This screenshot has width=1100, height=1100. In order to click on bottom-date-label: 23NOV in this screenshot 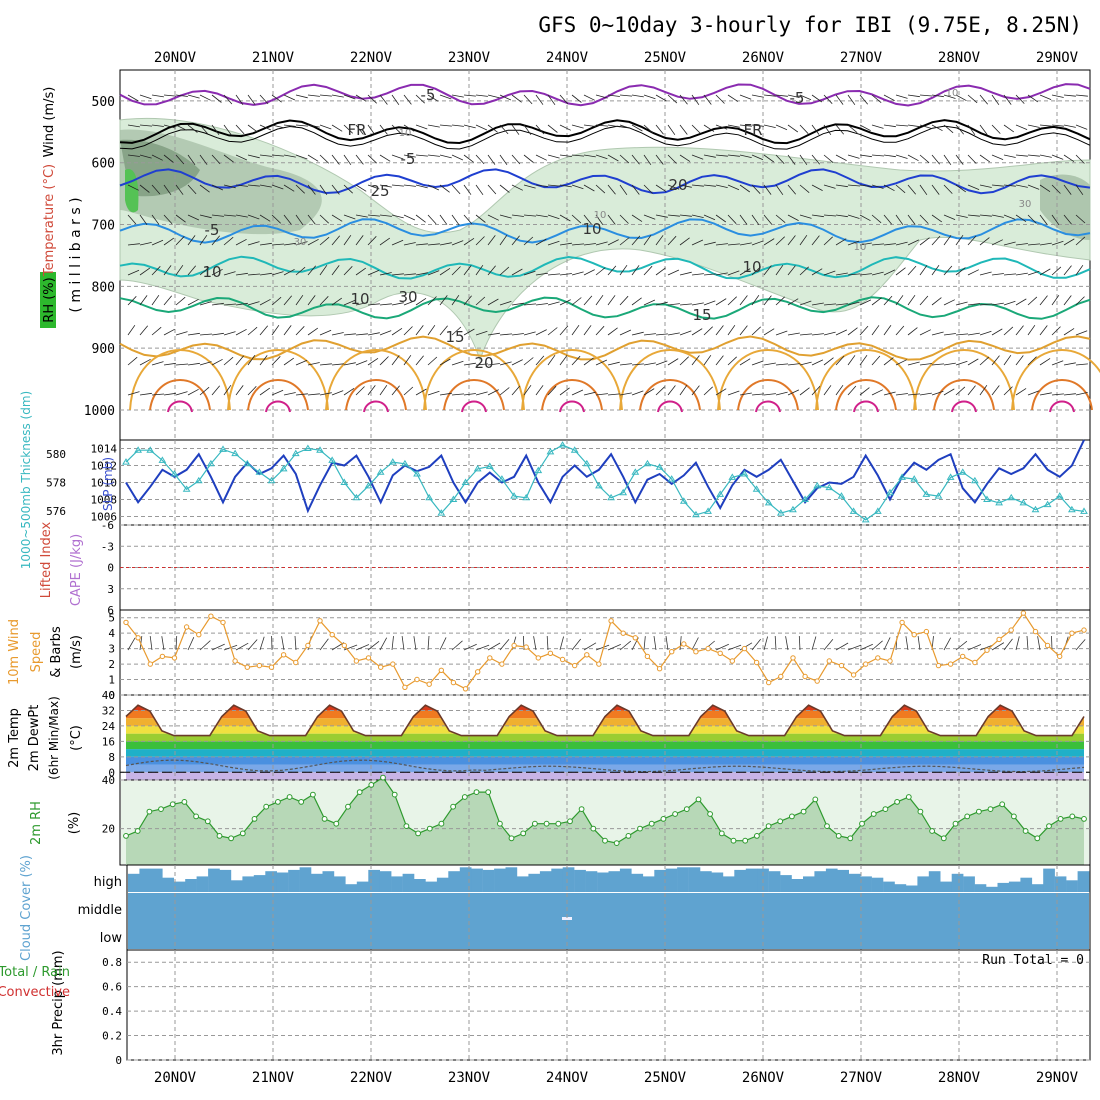, I will do `click(469, 1078)`.